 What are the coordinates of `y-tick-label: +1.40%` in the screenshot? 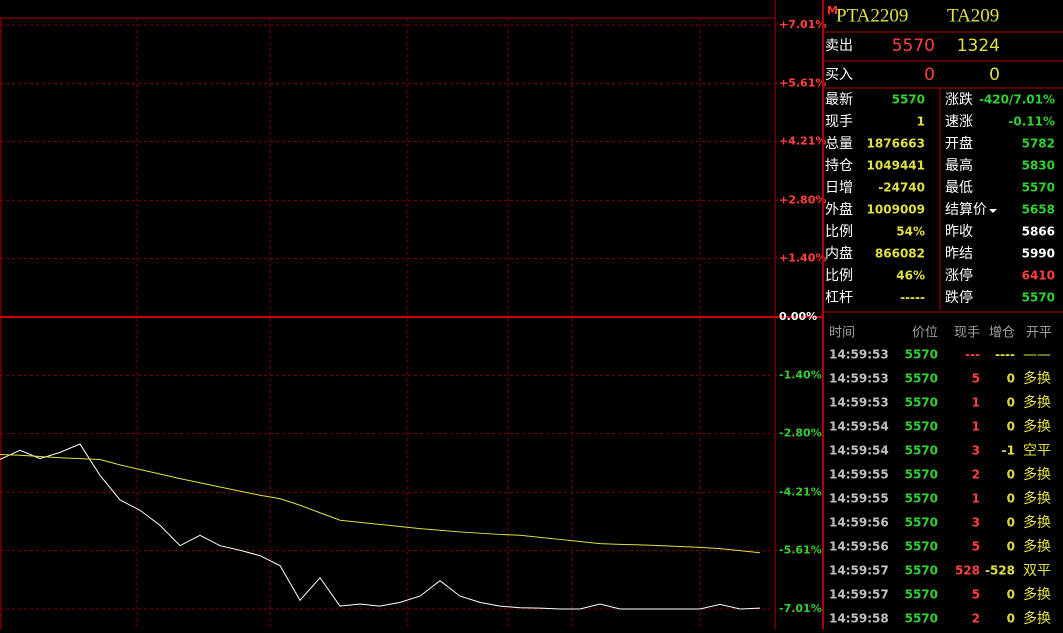 It's located at (802, 258).